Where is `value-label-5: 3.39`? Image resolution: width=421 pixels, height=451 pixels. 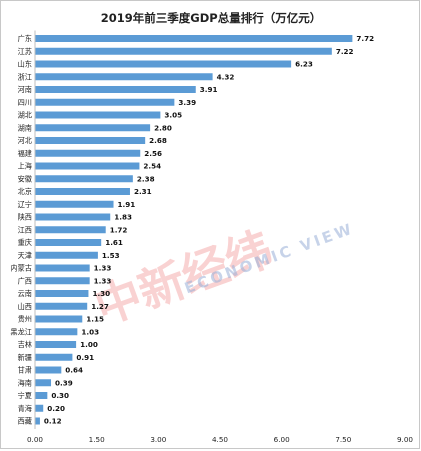
value-label-5: 3.39 is located at coordinates (187, 102).